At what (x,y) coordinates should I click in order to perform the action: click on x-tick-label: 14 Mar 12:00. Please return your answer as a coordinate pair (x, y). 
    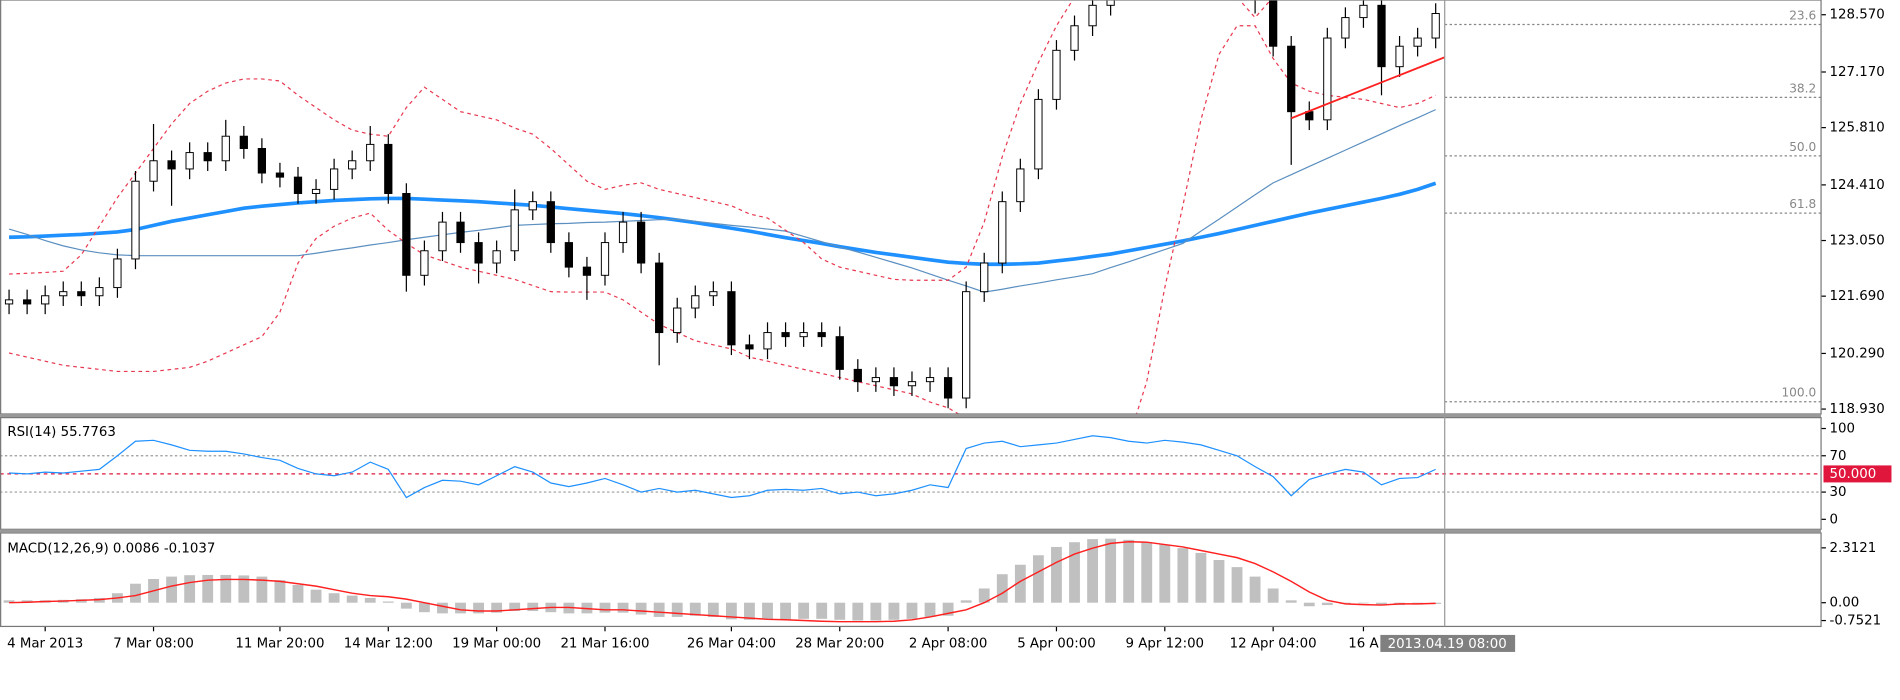
    Looking at the image, I should click on (388, 643).